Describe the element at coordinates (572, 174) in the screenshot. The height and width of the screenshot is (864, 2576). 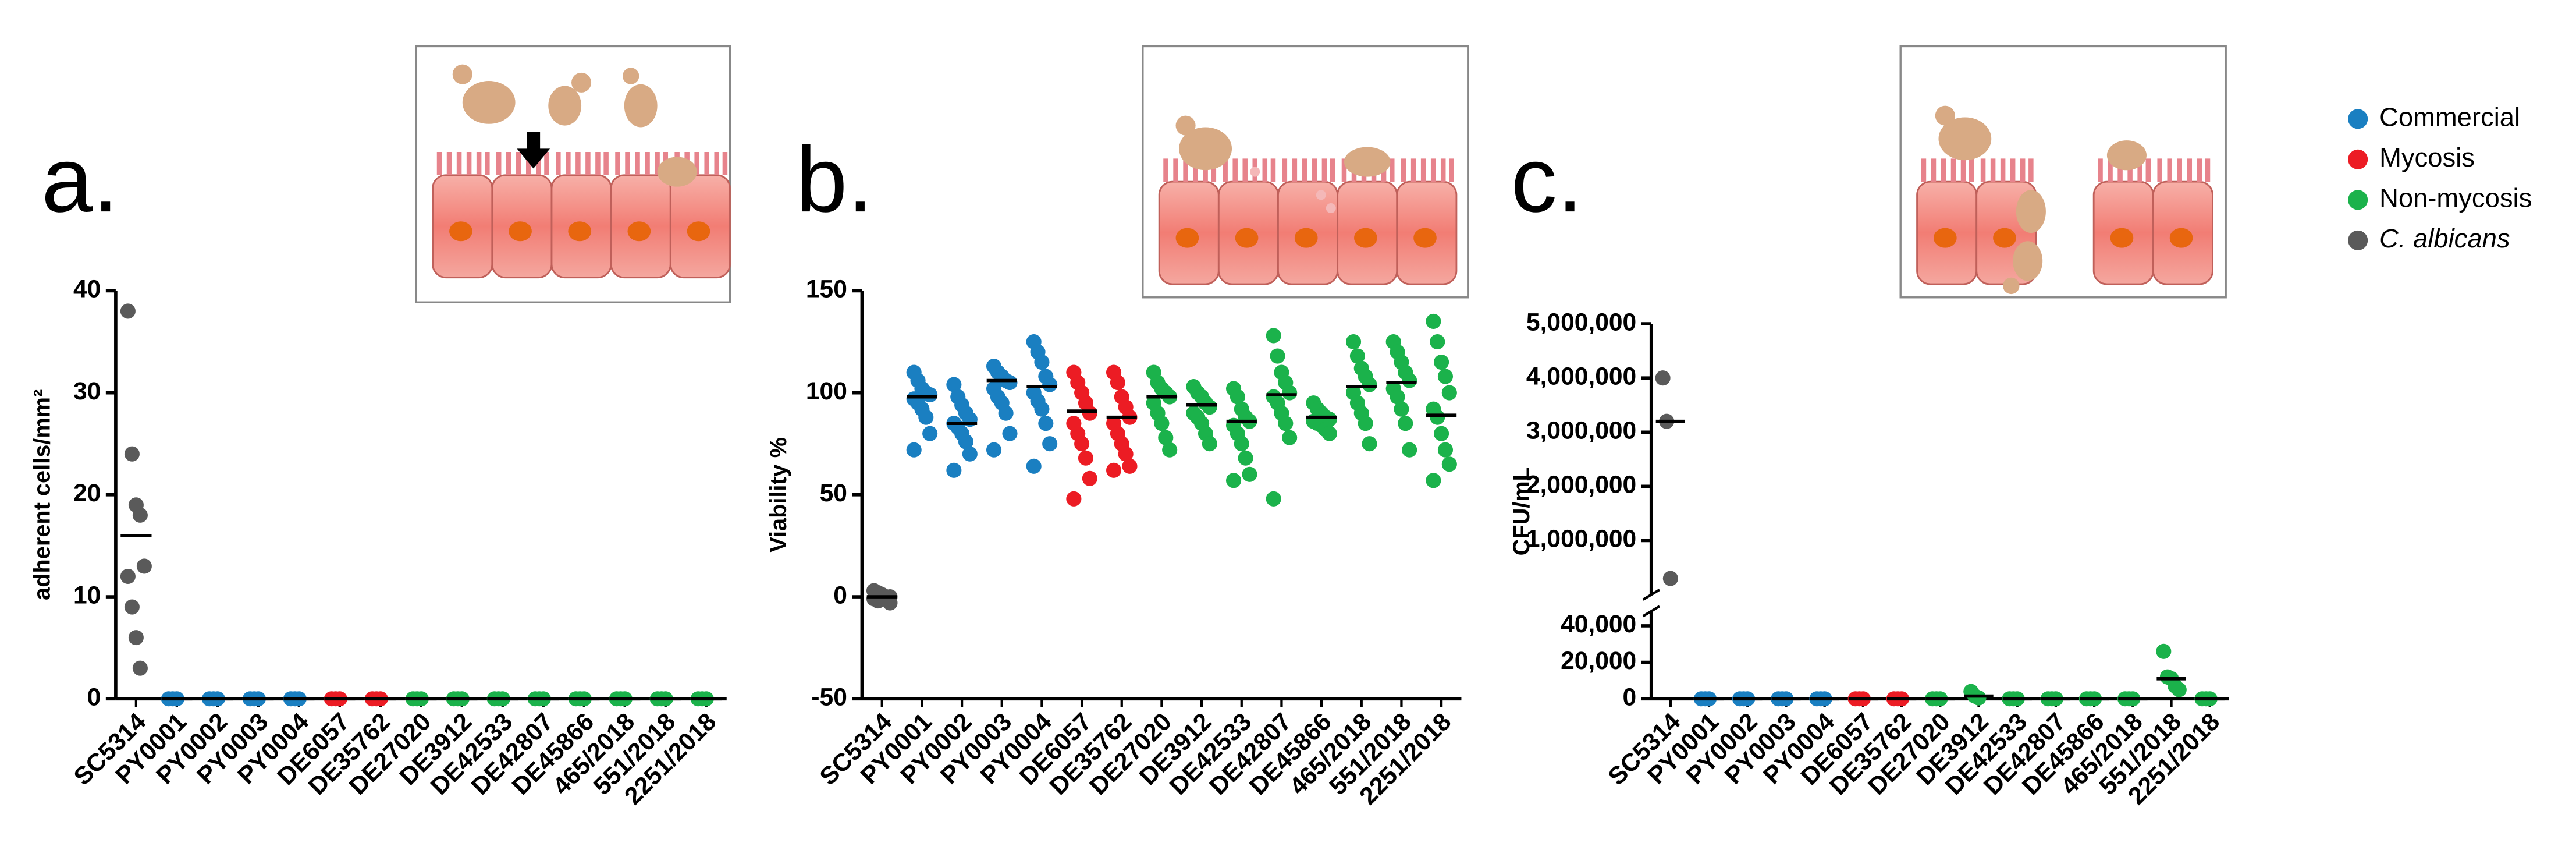
I see `inset-a` at that location.